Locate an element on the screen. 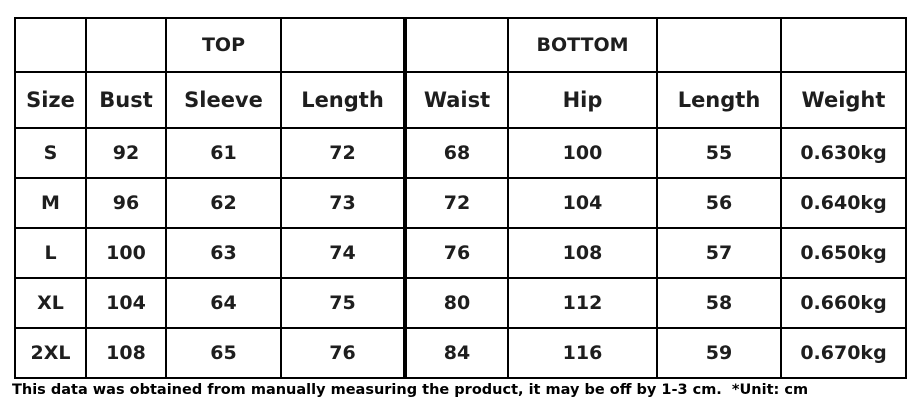 This screenshot has height=405, width=919. table-cell: 61 is located at coordinates (223, 153).